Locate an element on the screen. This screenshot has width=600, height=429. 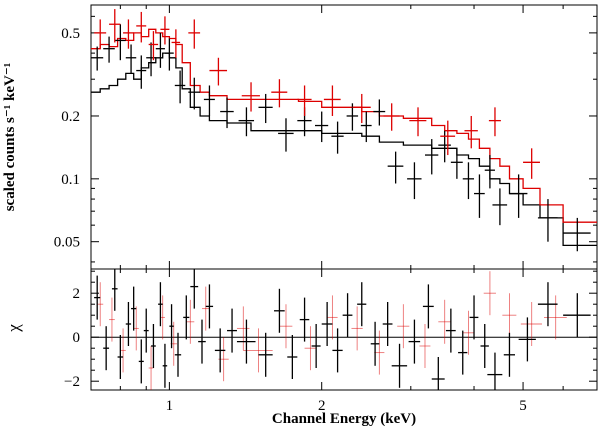
y-axis-label-bottom: χ is located at coordinates (13, 328).